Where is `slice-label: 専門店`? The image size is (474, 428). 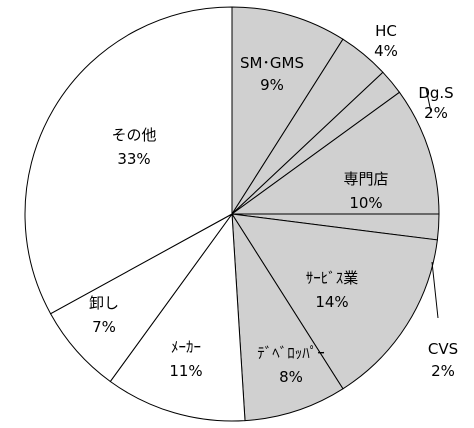
slice-label: 専門店 is located at coordinates (365, 179).